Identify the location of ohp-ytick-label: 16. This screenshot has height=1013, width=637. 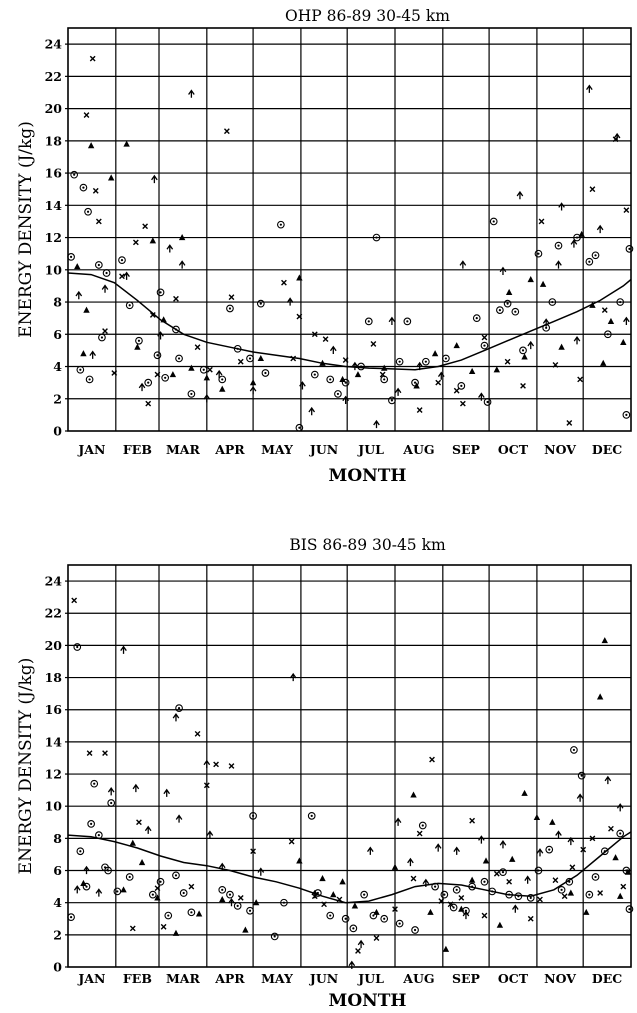
(54, 173).